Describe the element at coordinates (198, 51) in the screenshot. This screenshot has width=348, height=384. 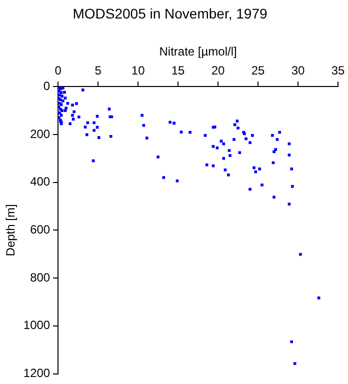
I see `x-axis-title: Nitrate [µmol/l]` at that location.